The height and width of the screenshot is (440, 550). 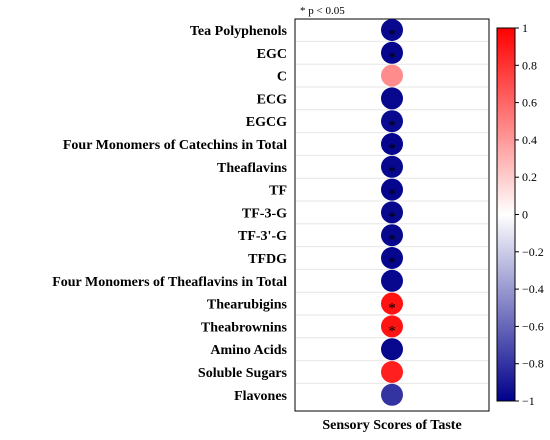 What do you see at coordinates (533, 289) in the screenshot?
I see `colorbar-tick-label: −0.4` at bounding box center [533, 289].